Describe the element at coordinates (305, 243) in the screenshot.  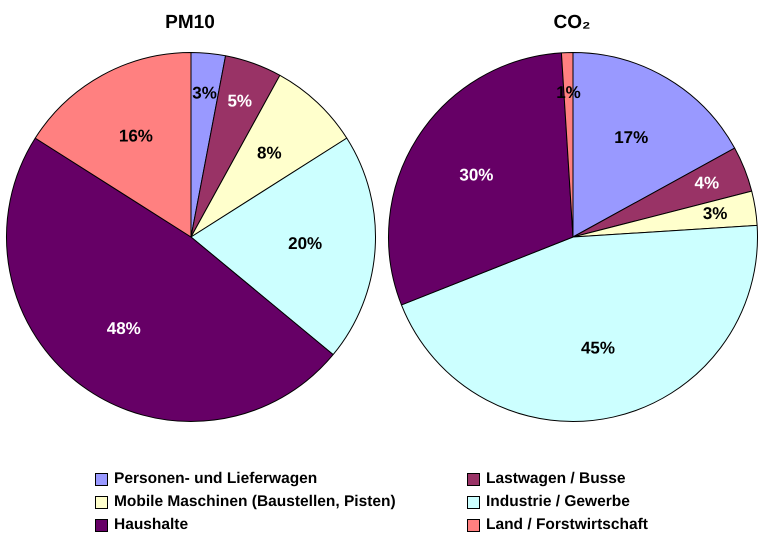
I see `data-label: 20%` at that location.